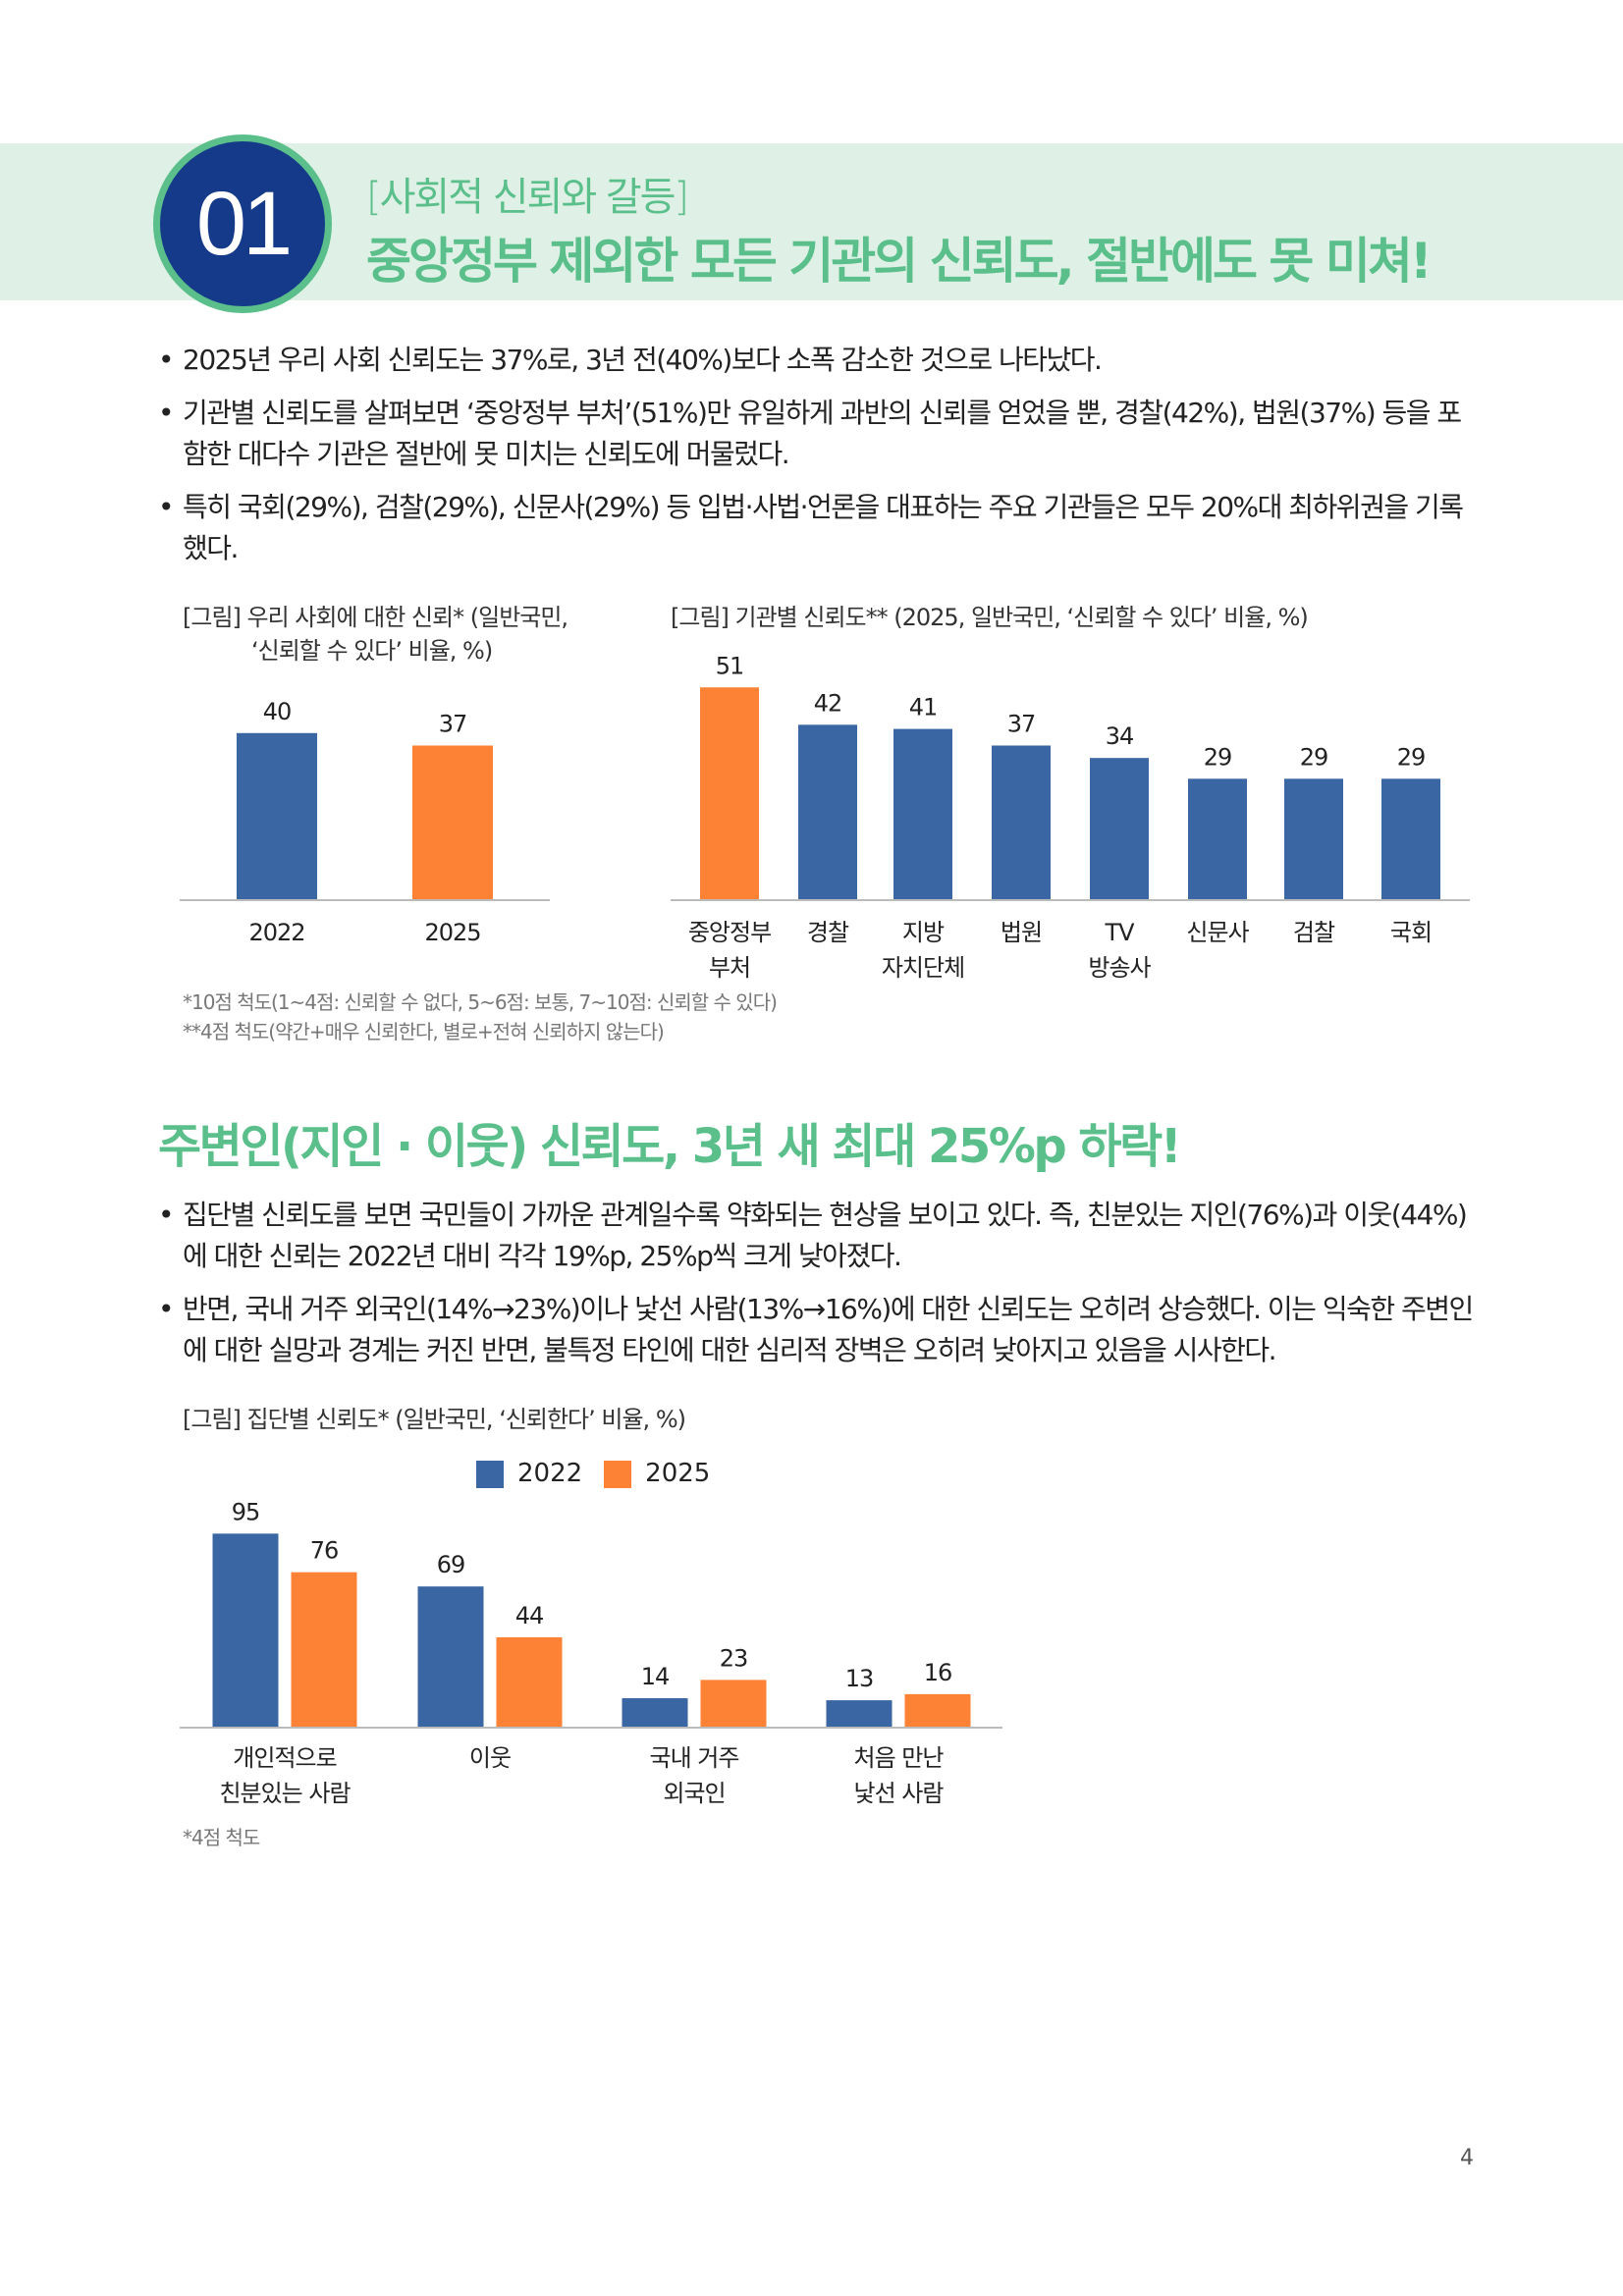  What do you see at coordinates (734, 1658) in the screenshot?
I see `data-label: 23` at bounding box center [734, 1658].